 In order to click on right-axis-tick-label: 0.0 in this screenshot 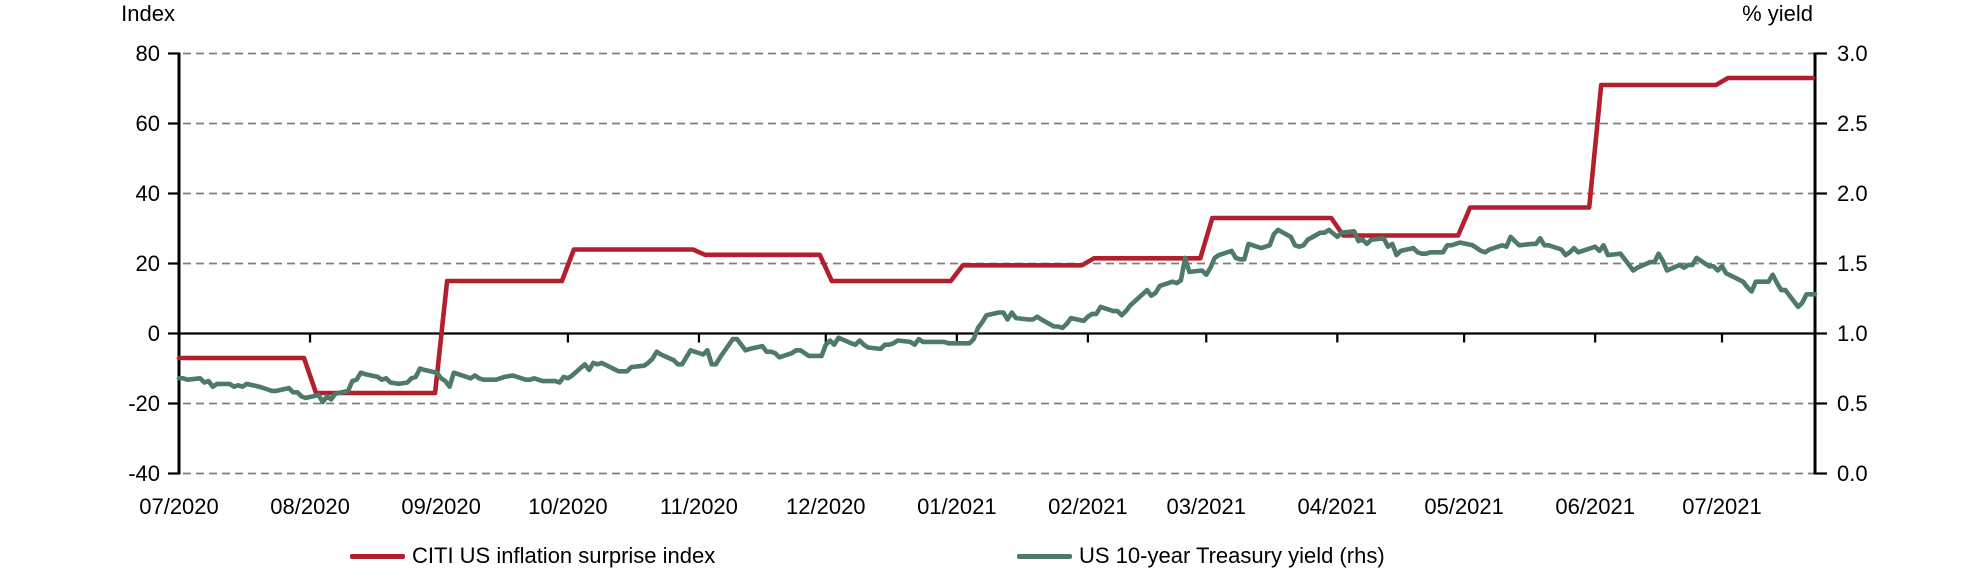, I will do `click(1852, 473)`.